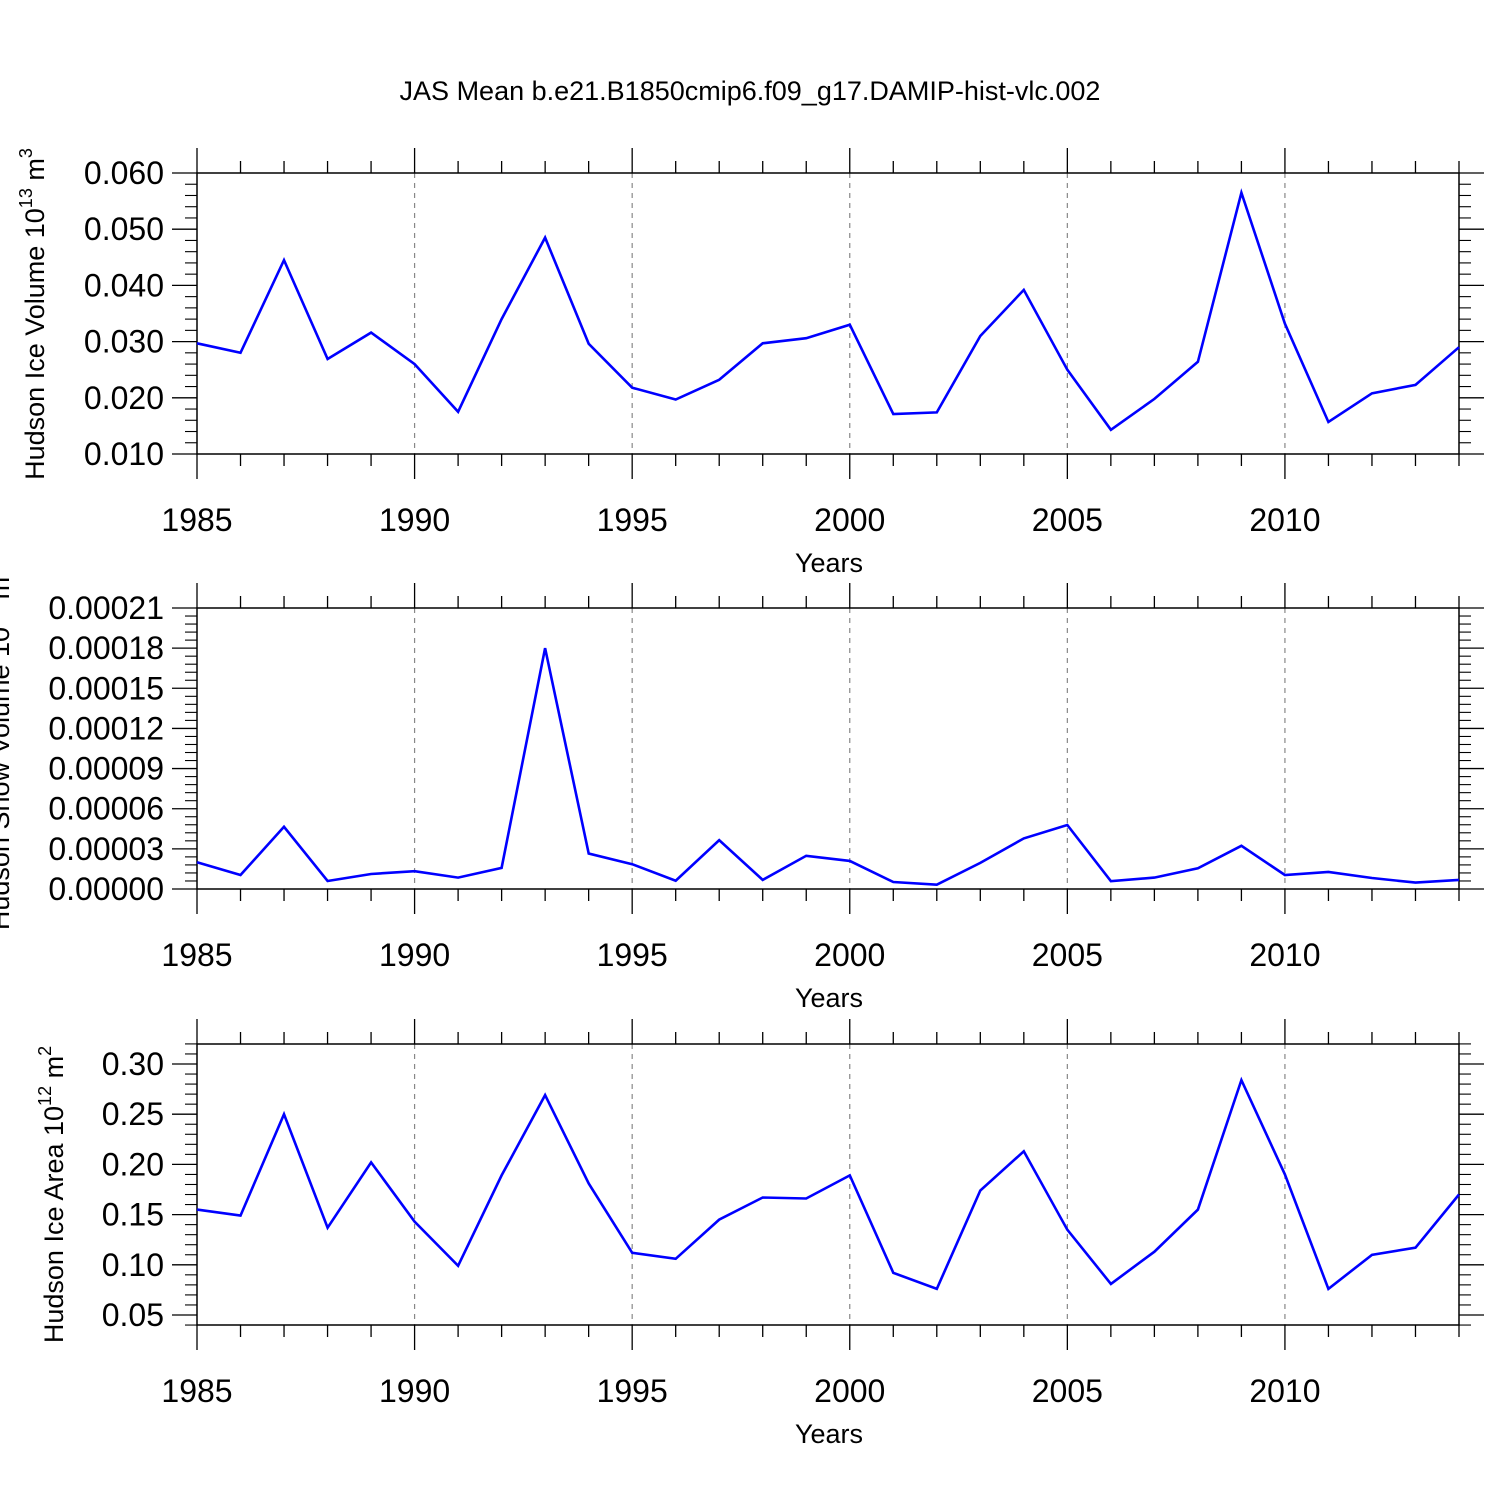  Describe the element at coordinates (106, 809) in the screenshot. I see `y-tick-label: 0.00006` at that location.